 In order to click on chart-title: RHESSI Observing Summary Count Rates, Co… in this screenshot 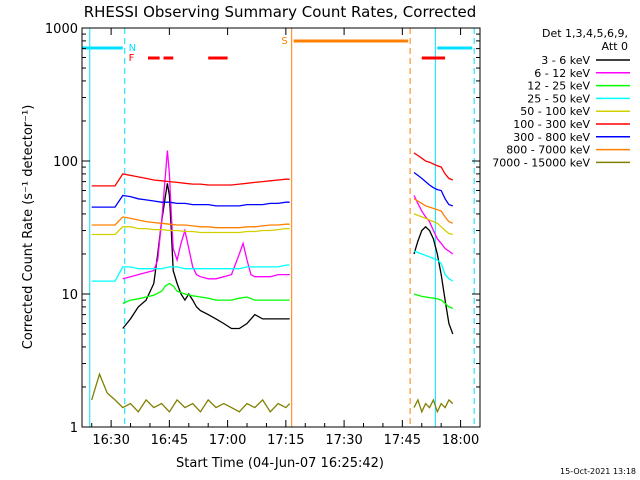, I will do `click(280, 12)`.